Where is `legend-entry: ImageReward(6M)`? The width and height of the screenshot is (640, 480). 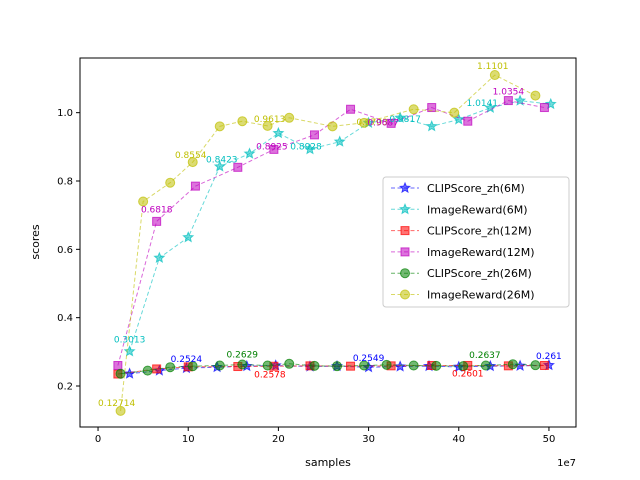
legend-entry: ImageReward(6M) is located at coordinates (459, 209).